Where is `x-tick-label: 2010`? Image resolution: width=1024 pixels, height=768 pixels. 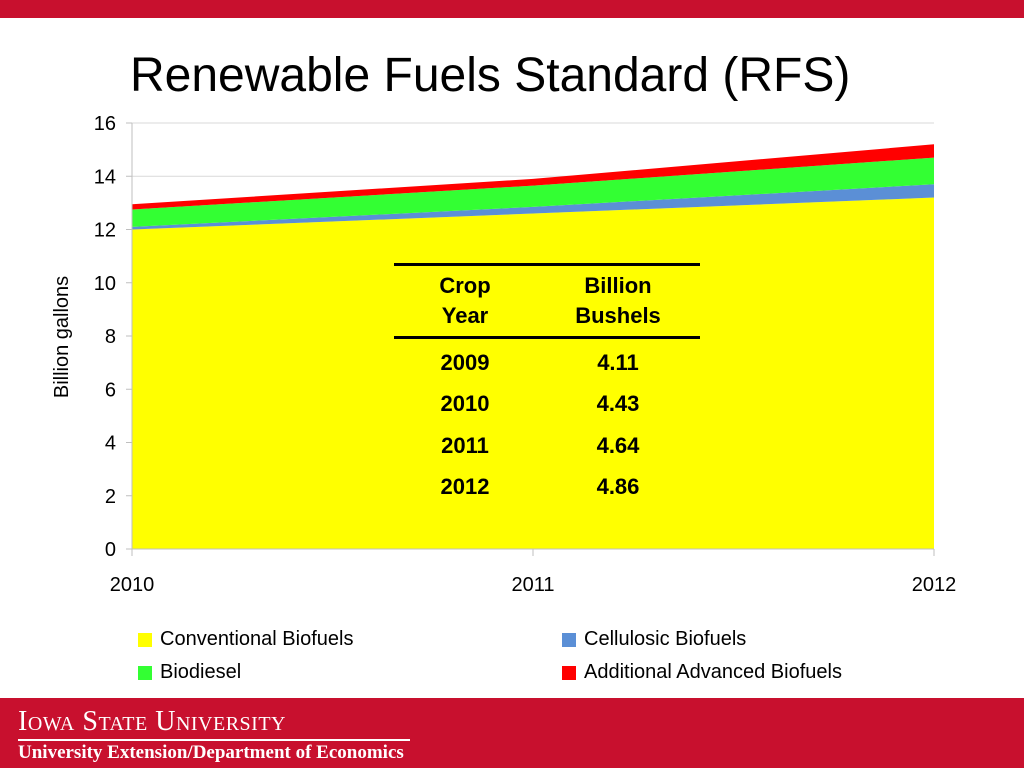 x-tick-label: 2010 is located at coordinates (132, 585).